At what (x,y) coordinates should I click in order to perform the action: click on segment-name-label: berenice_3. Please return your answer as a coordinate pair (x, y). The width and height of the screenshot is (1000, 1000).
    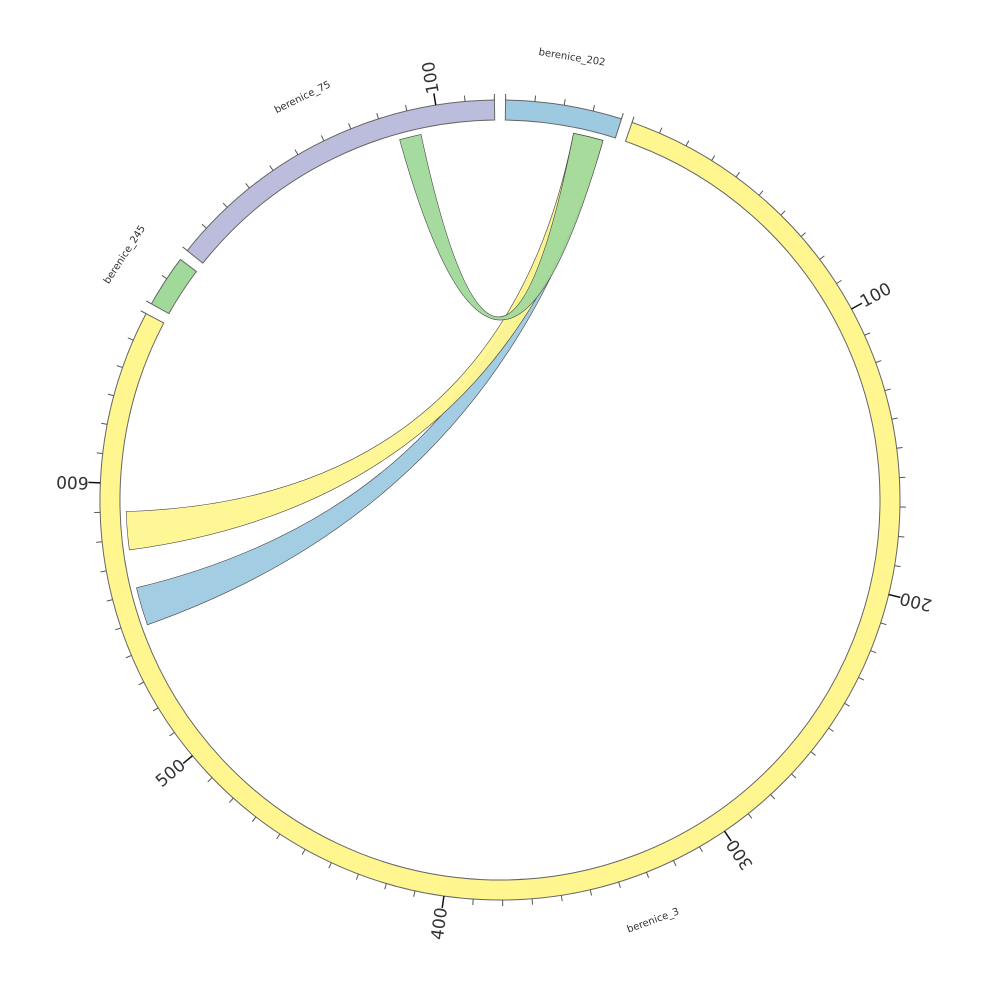
    Looking at the image, I should click on (653, 920).